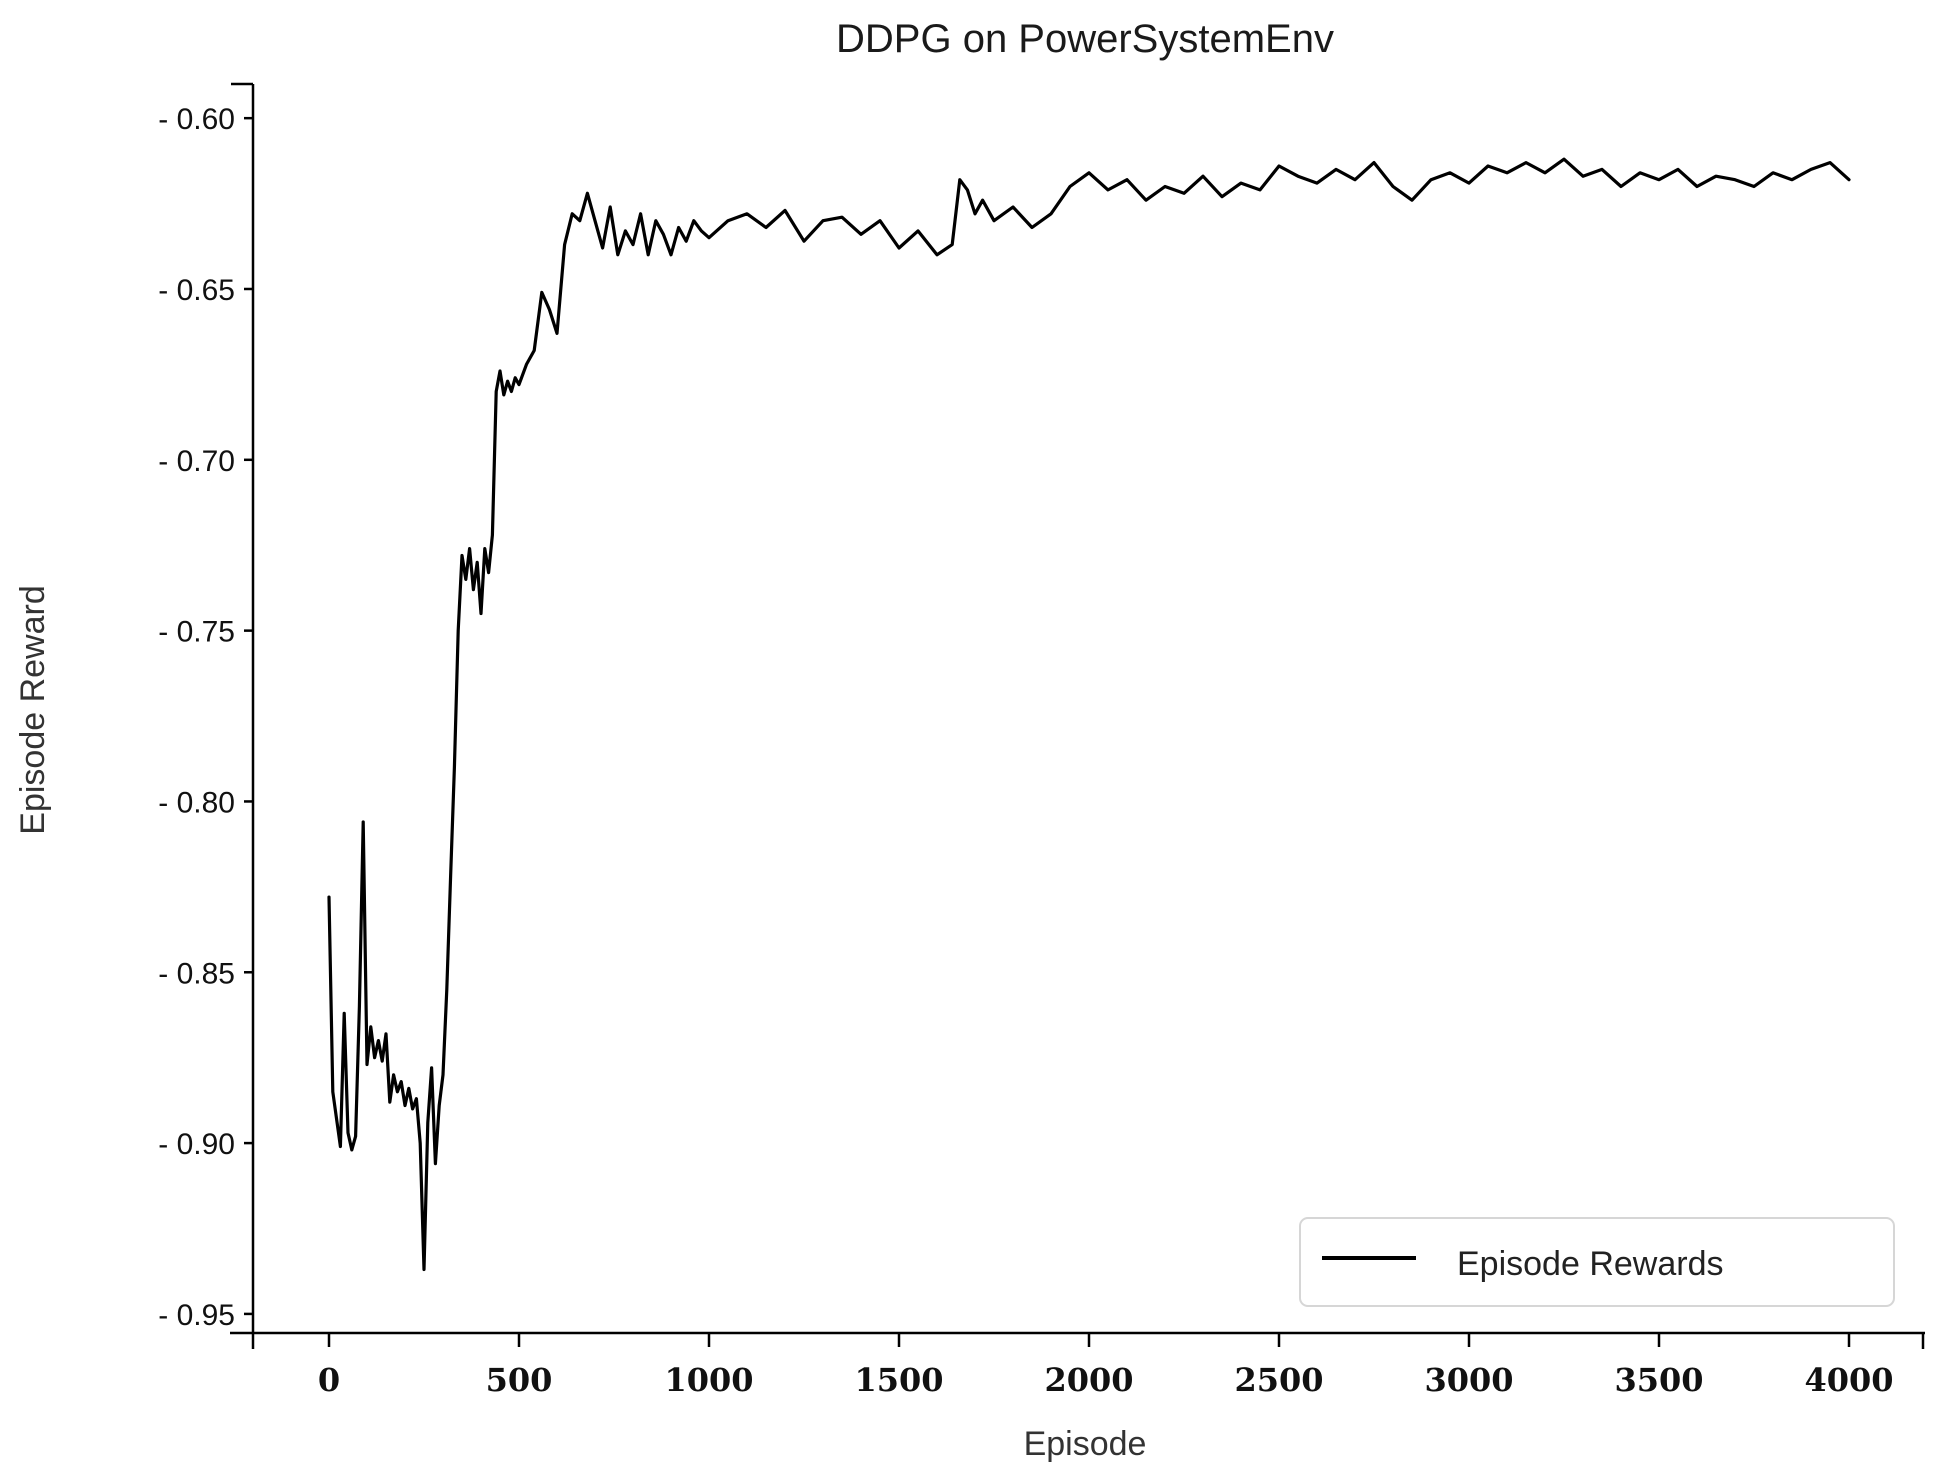 This screenshot has width=1934, height=1479. I want to click on x-tick-label: 0, so click(329, 1380).